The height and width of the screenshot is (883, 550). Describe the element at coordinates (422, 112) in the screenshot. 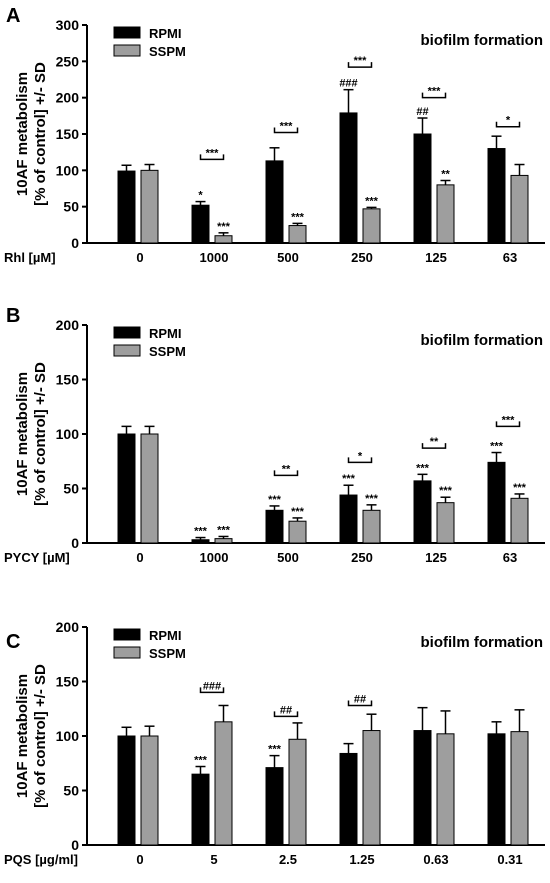

I see `significance-label: ##` at that location.